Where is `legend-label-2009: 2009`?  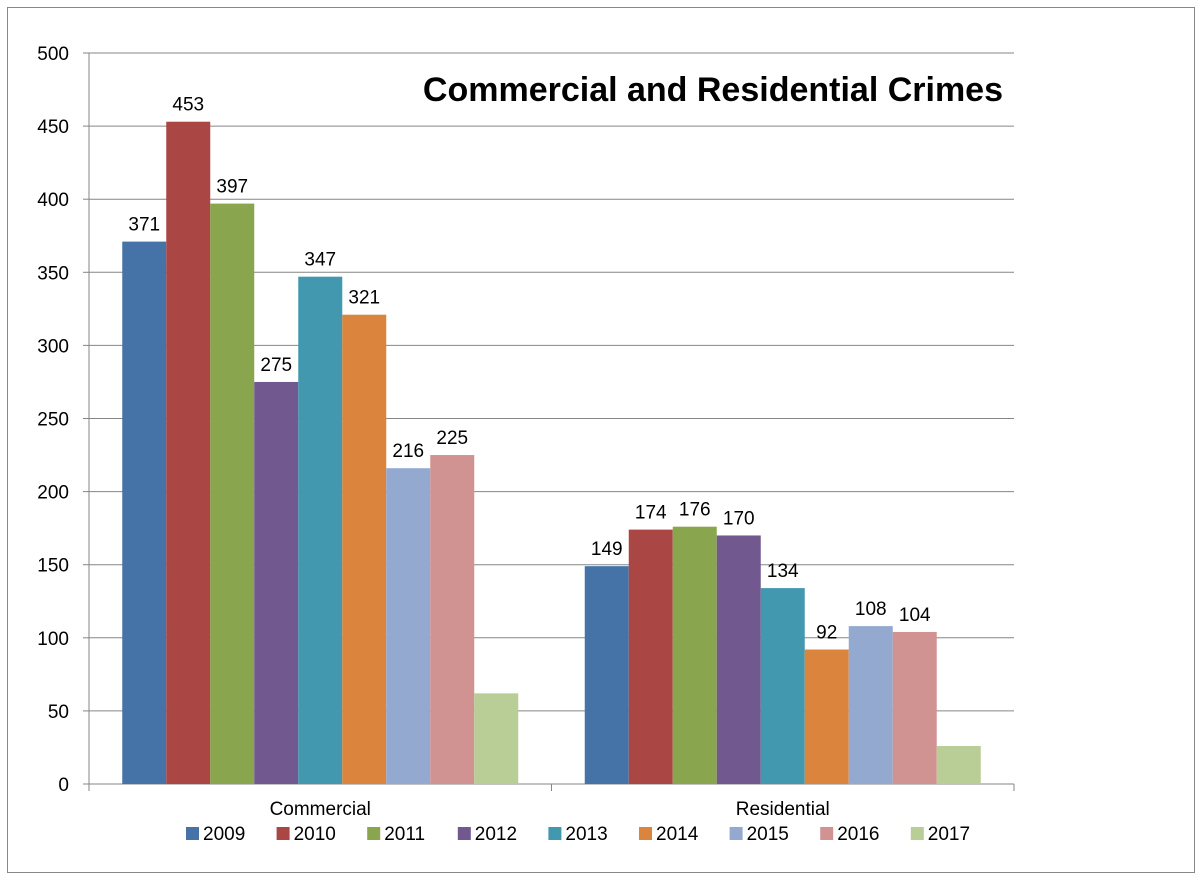
legend-label-2009: 2009 is located at coordinates (224, 834).